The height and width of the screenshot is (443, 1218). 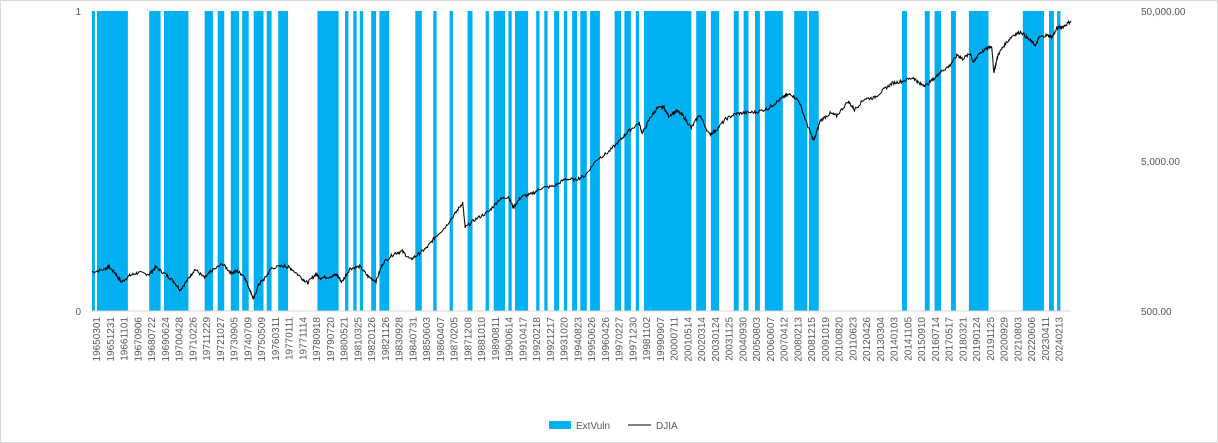 I want to click on x-tick-label: 19950626, so click(x=592, y=339).